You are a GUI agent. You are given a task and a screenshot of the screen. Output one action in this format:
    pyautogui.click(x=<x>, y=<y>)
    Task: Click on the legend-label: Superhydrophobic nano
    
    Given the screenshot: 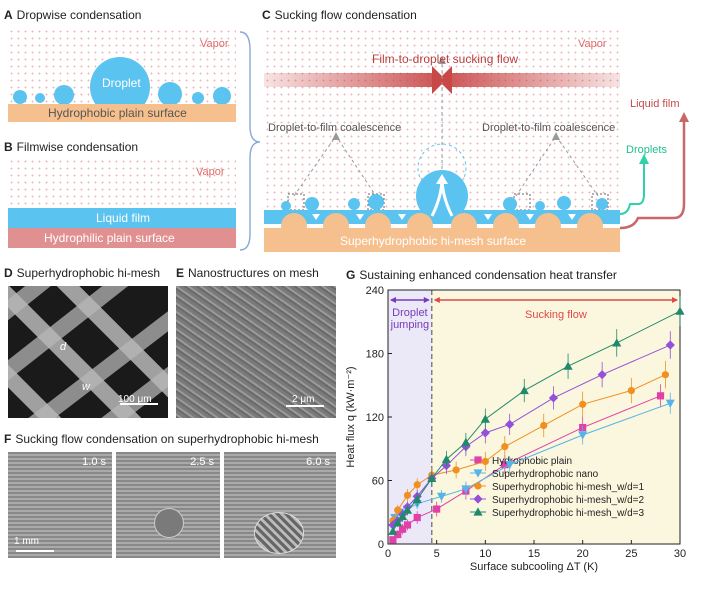 What is the action you would take?
    pyautogui.click(x=545, y=474)
    